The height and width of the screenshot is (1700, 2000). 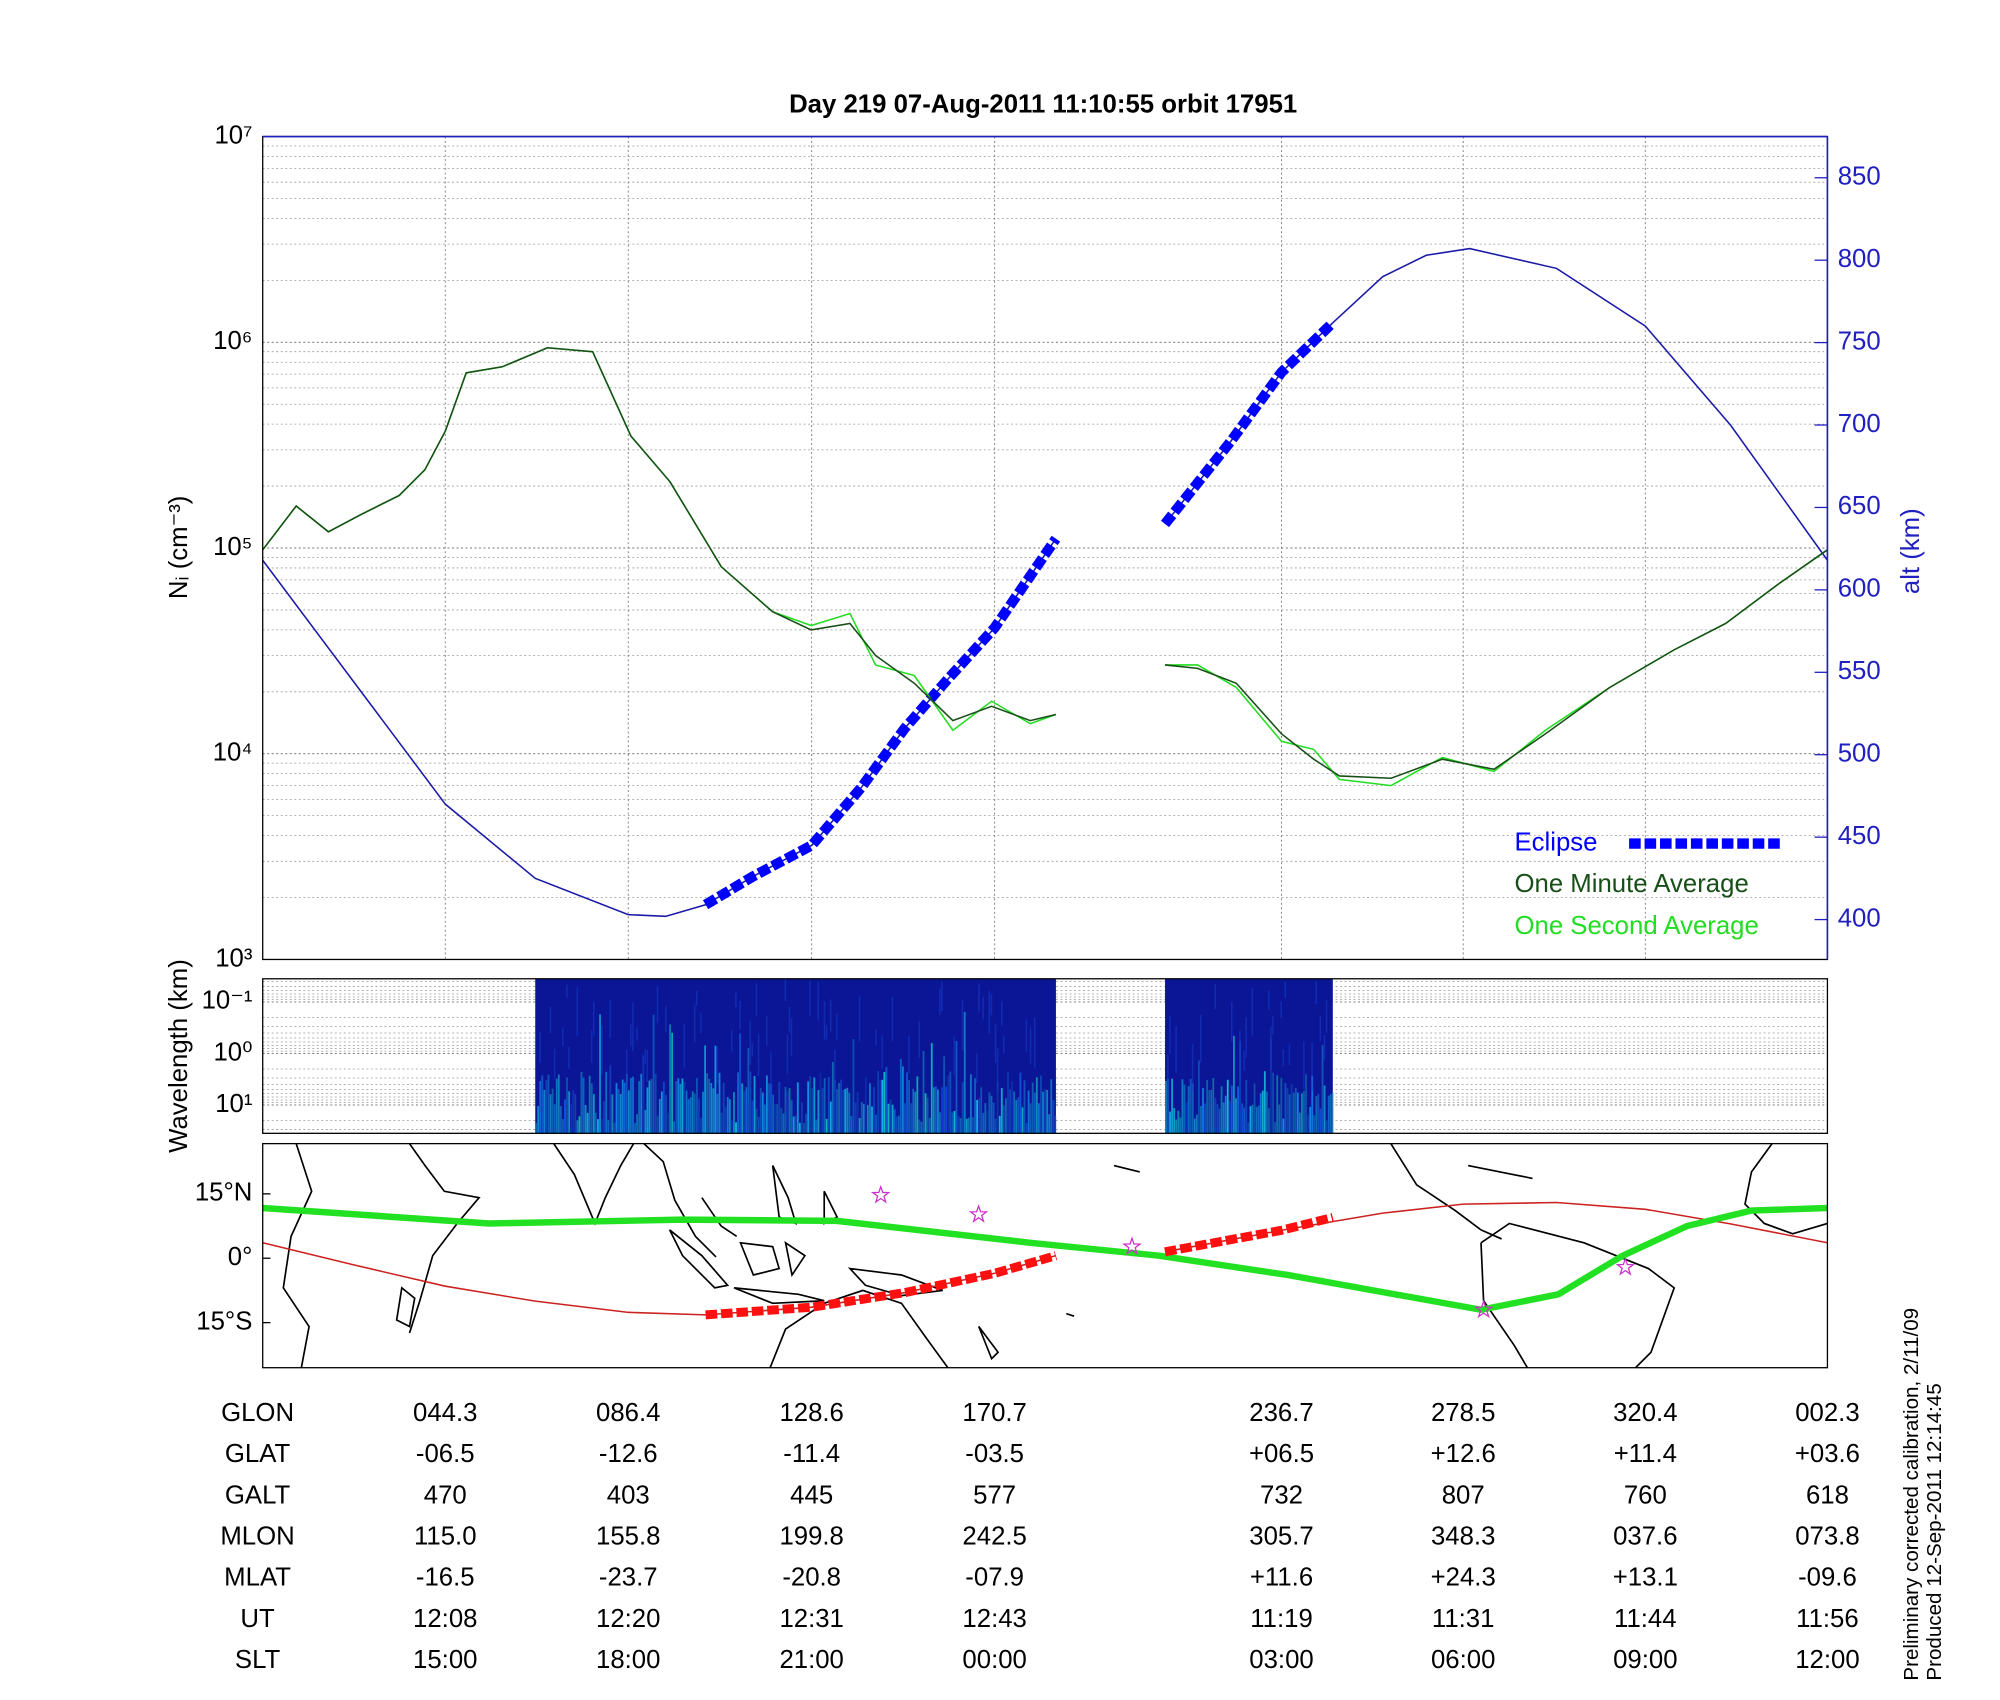 I want to click on y2-tick-label: 550, so click(x=1859, y=671).